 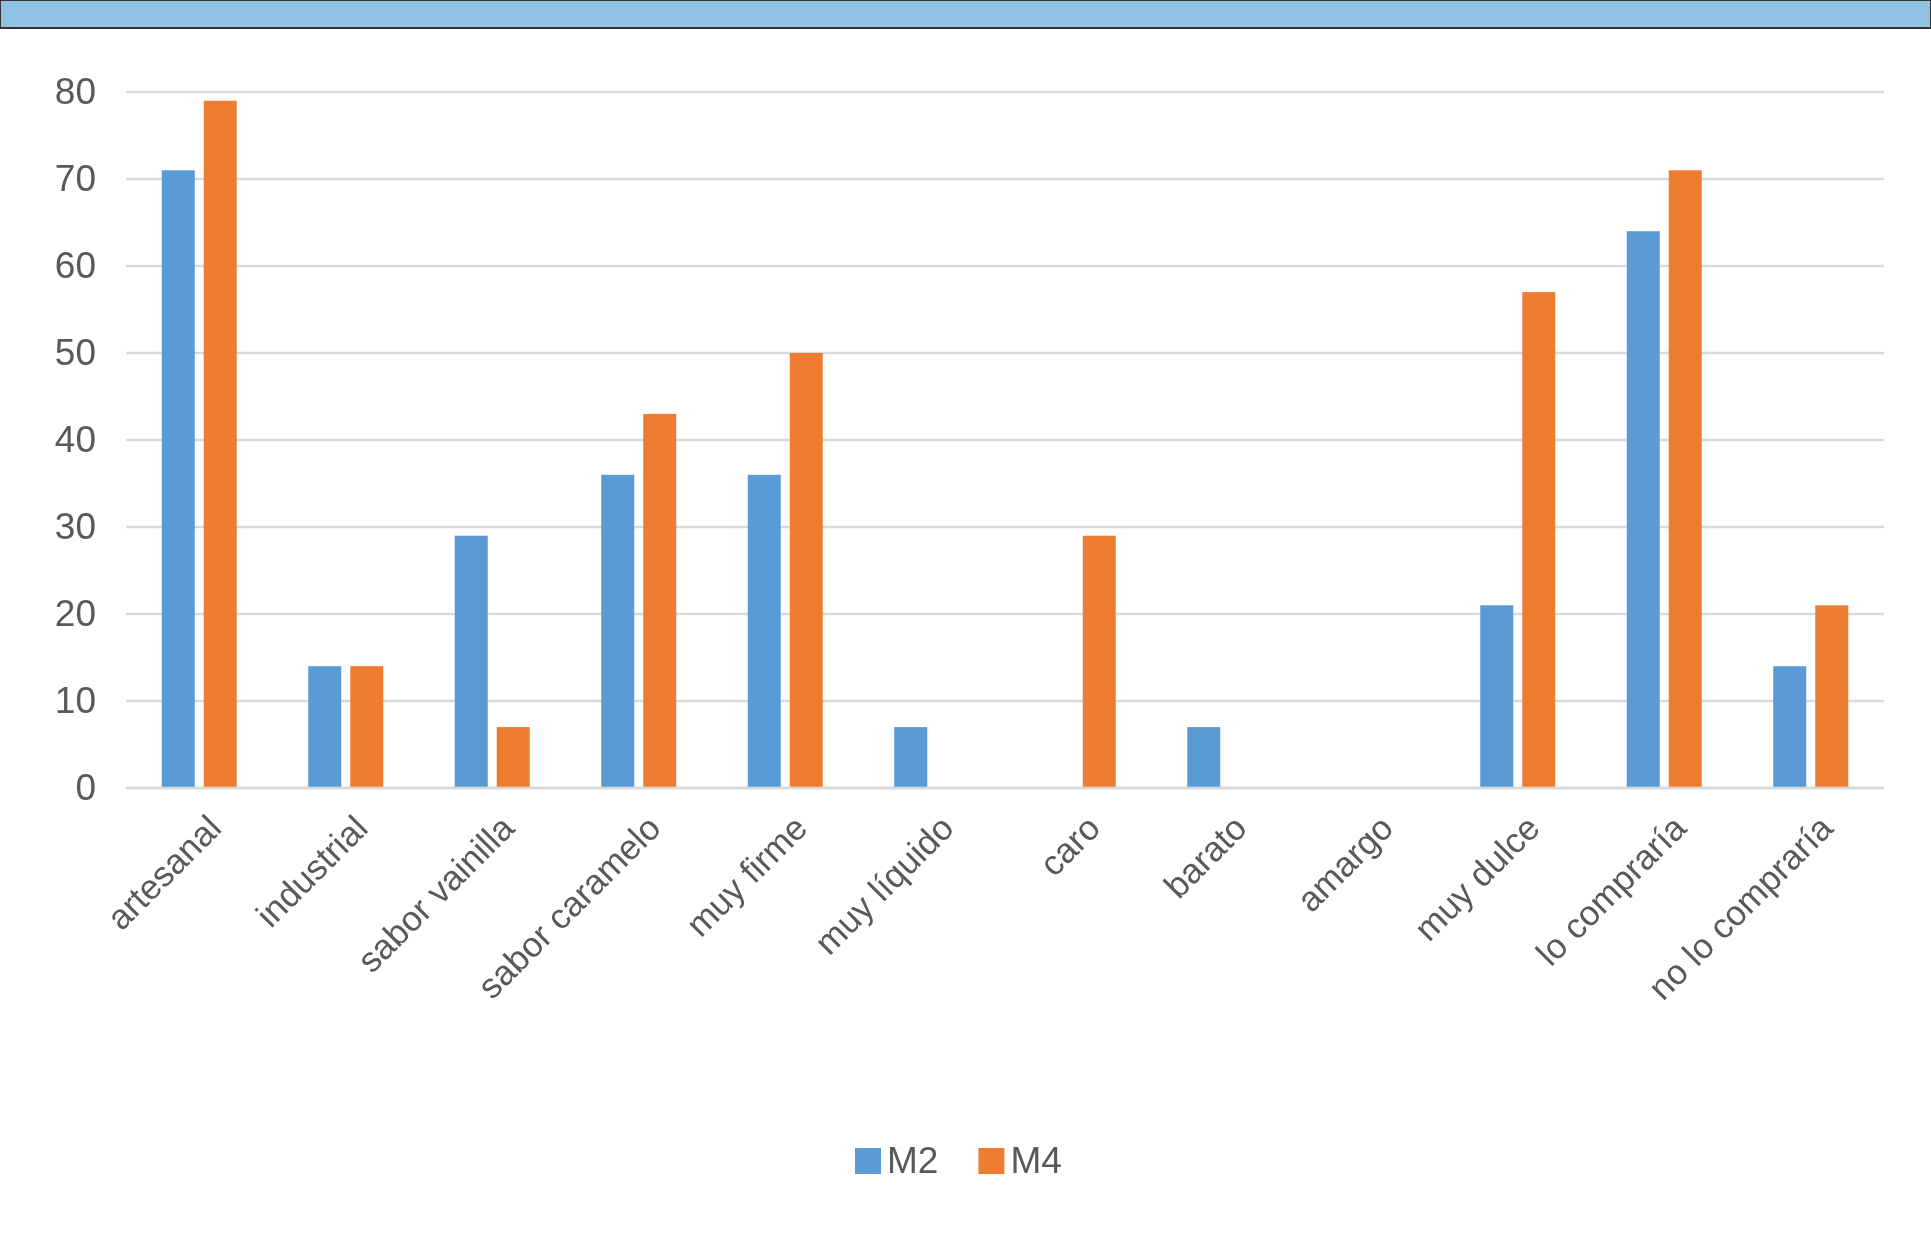 What do you see at coordinates (75, 353) in the screenshot?
I see `y-tick-label: 50` at bounding box center [75, 353].